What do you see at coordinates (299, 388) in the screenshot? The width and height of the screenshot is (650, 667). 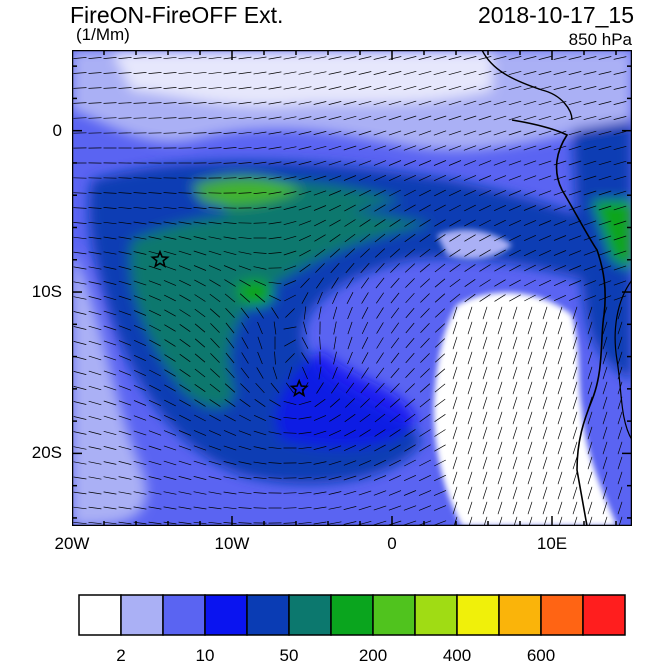 I see `star-marker` at bounding box center [299, 388].